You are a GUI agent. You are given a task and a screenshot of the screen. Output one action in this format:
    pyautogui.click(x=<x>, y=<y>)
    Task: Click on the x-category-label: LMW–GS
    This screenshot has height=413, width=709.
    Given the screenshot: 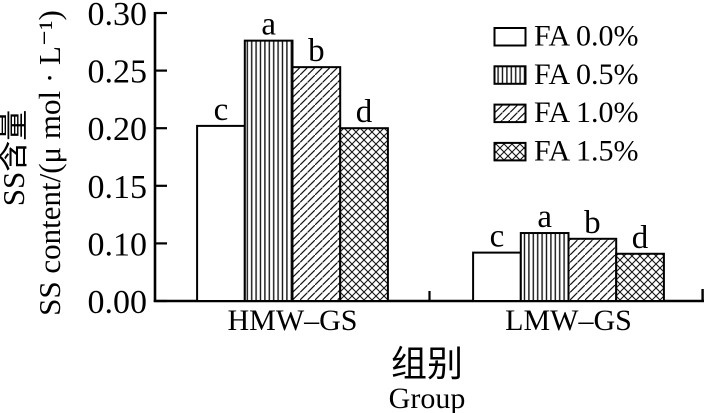 What is the action you would take?
    pyautogui.click(x=568, y=320)
    